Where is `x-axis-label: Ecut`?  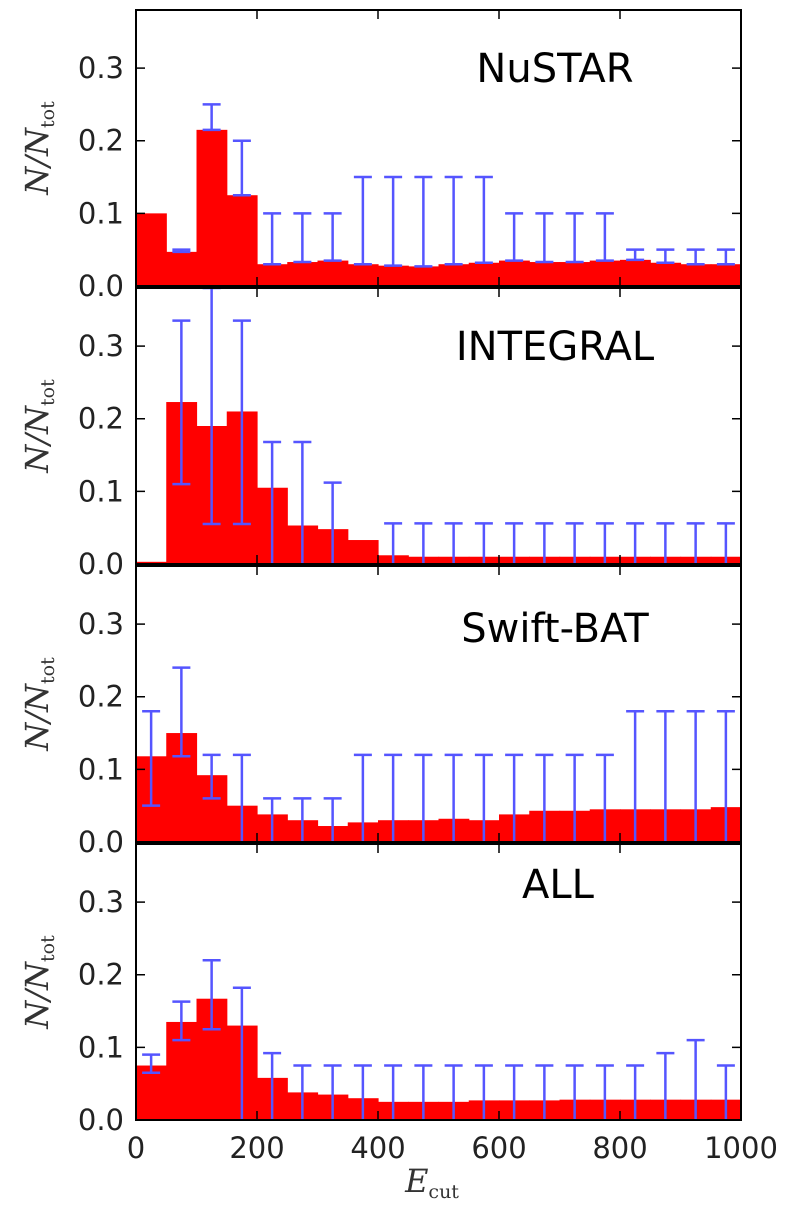
x-axis-label: Ecut is located at coordinates (431, 1182).